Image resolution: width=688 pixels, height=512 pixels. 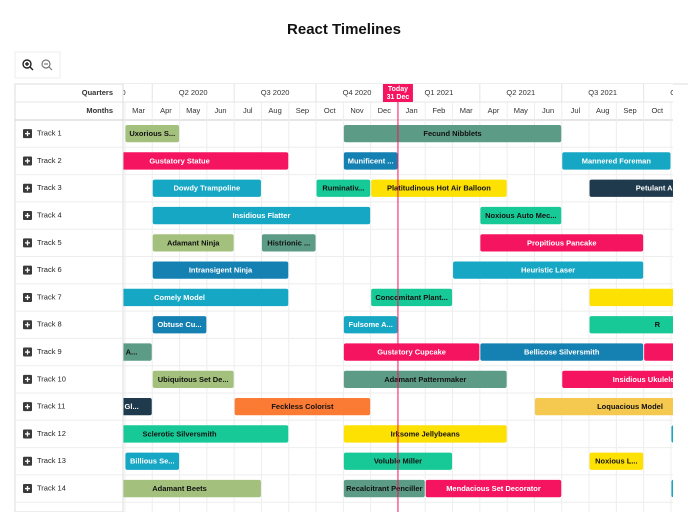 I want to click on element-title: Heuristic Laser, so click(x=548, y=270).